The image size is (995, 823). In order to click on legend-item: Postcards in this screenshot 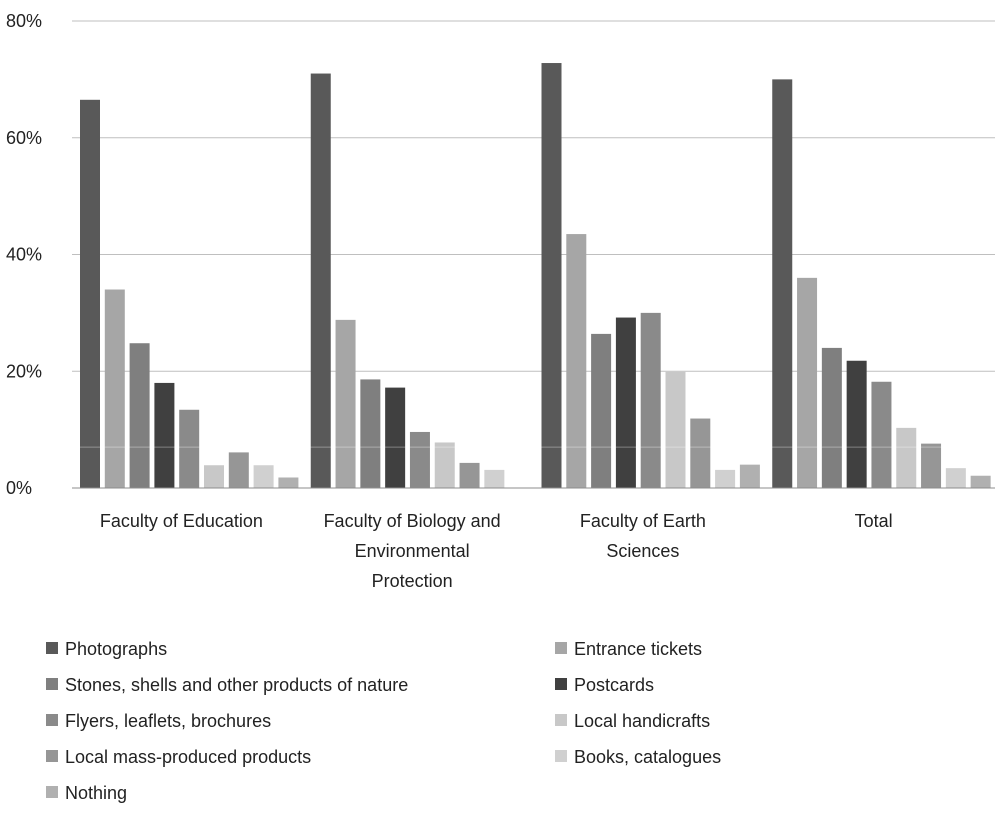, I will do `click(604, 685)`.